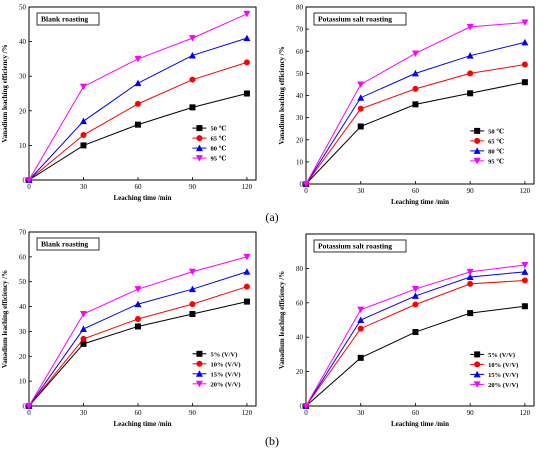 The image size is (550, 449). What do you see at coordinates (496, 161) in the screenshot?
I see `legend-label: 95 ℃` at bounding box center [496, 161].